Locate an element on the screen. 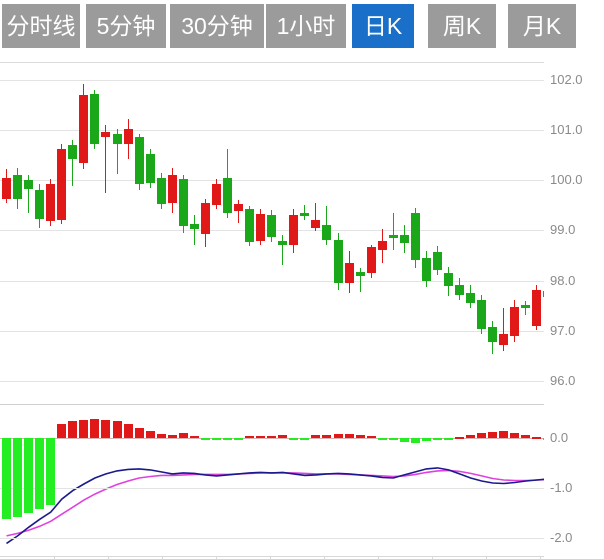 The image size is (604, 559). price-tick-label: 97.0 is located at coordinates (563, 330).